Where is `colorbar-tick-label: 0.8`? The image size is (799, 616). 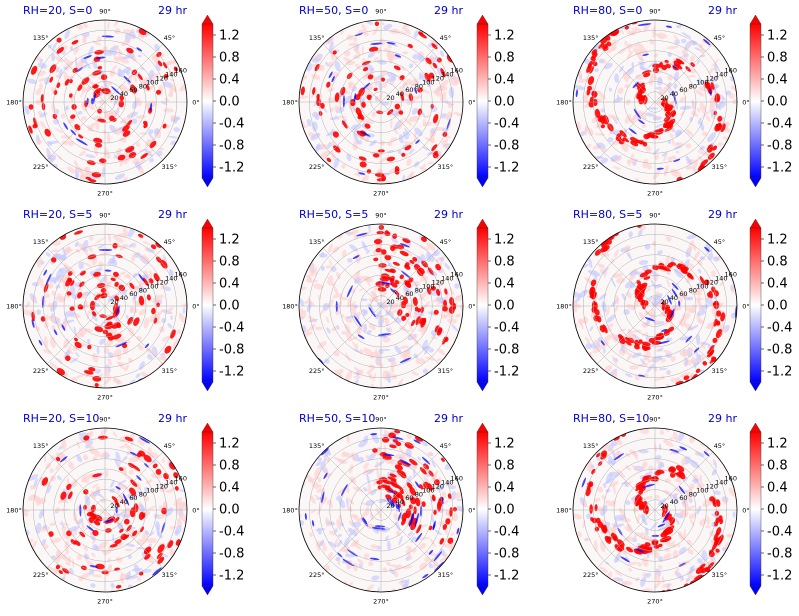 colorbar-tick-label: 0.8 is located at coordinates (504, 262).